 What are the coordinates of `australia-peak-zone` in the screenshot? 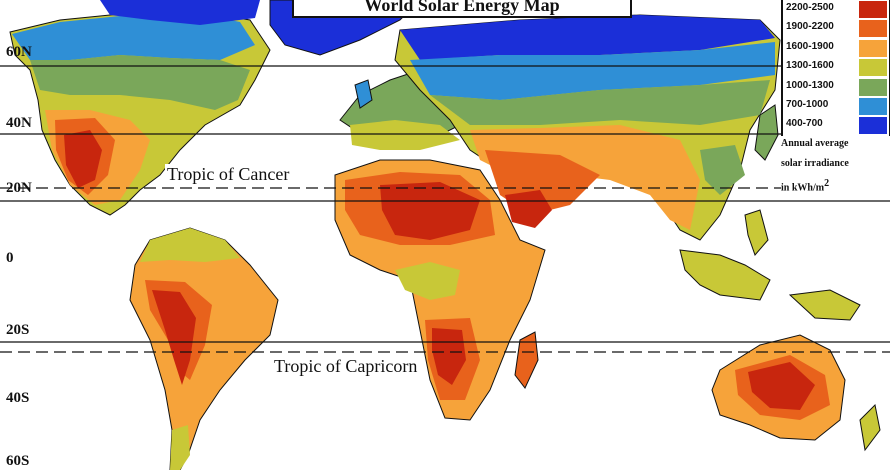 It's located at (781, 386).